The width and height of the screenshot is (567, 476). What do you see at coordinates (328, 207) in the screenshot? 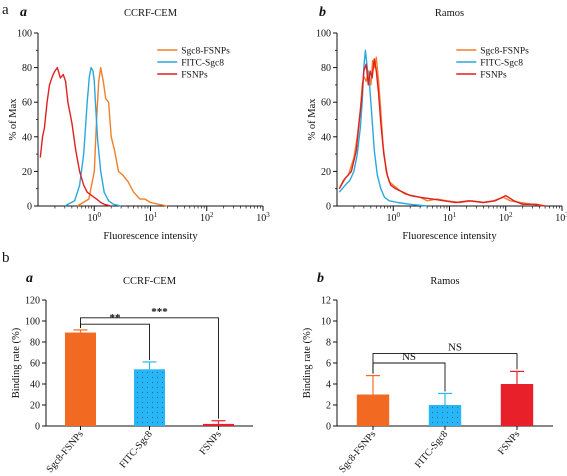
I see `p1-y-tick-label-0: 0` at bounding box center [328, 207].